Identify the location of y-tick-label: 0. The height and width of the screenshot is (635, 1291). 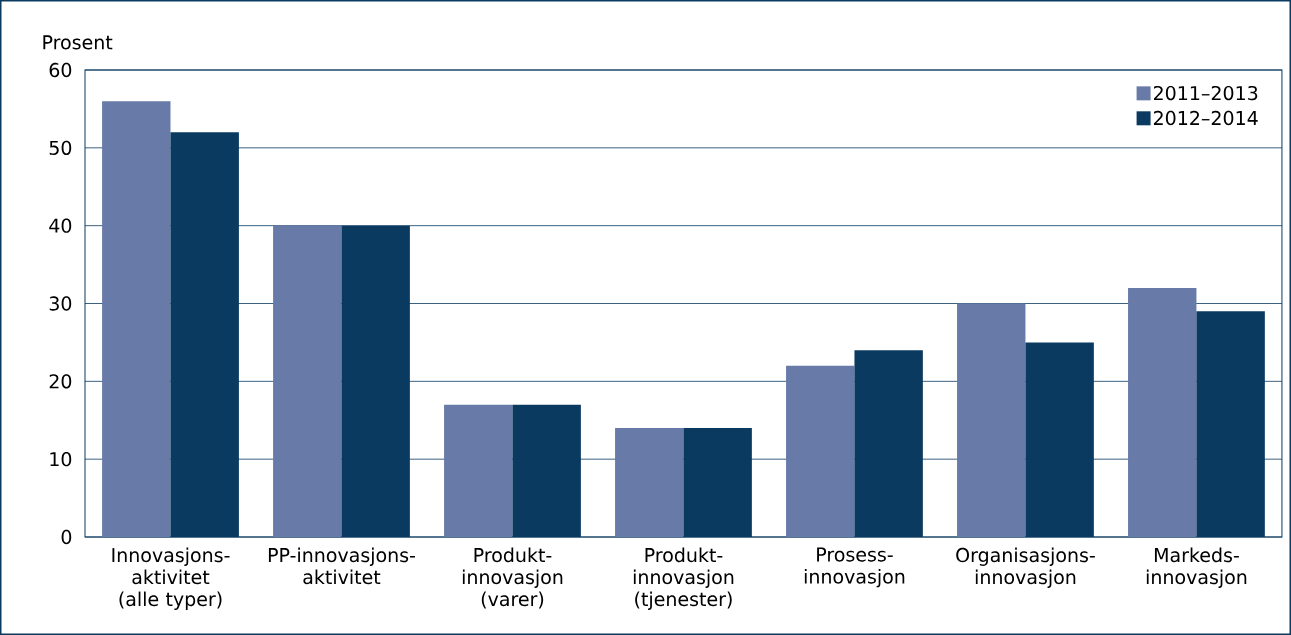
(66, 537).